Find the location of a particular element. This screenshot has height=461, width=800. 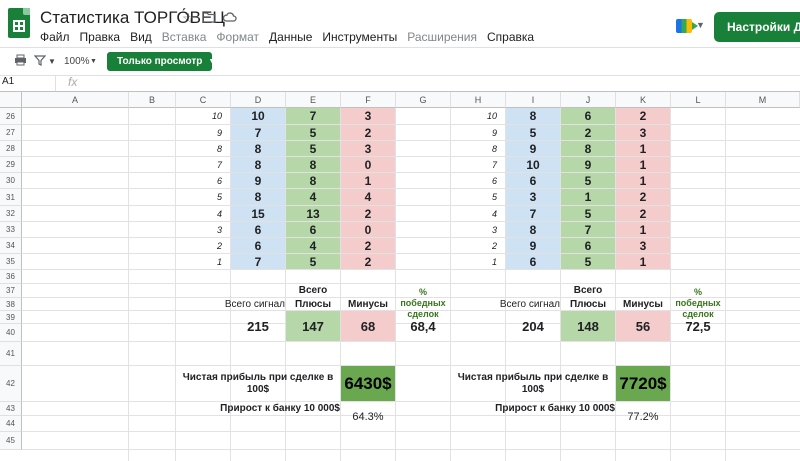

row-header-36: 36 is located at coordinates (11, 277).